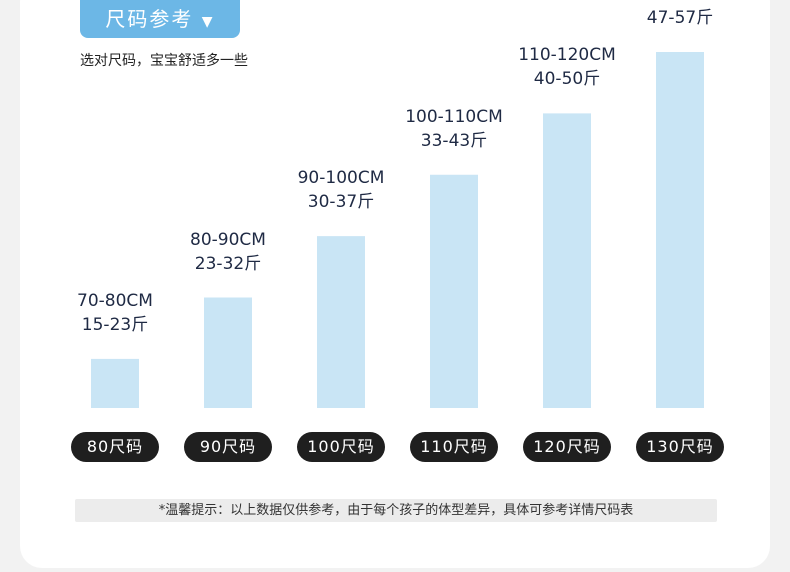 The height and width of the screenshot is (572, 790). What do you see at coordinates (341, 178) in the screenshot?
I see `height-label-2: 90-100CM` at bounding box center [341, 178].